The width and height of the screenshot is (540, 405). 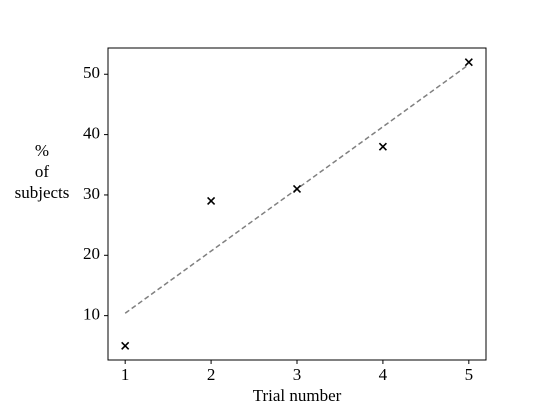 I want to click on y-tick-label: 50, so click(x=91, y=72).